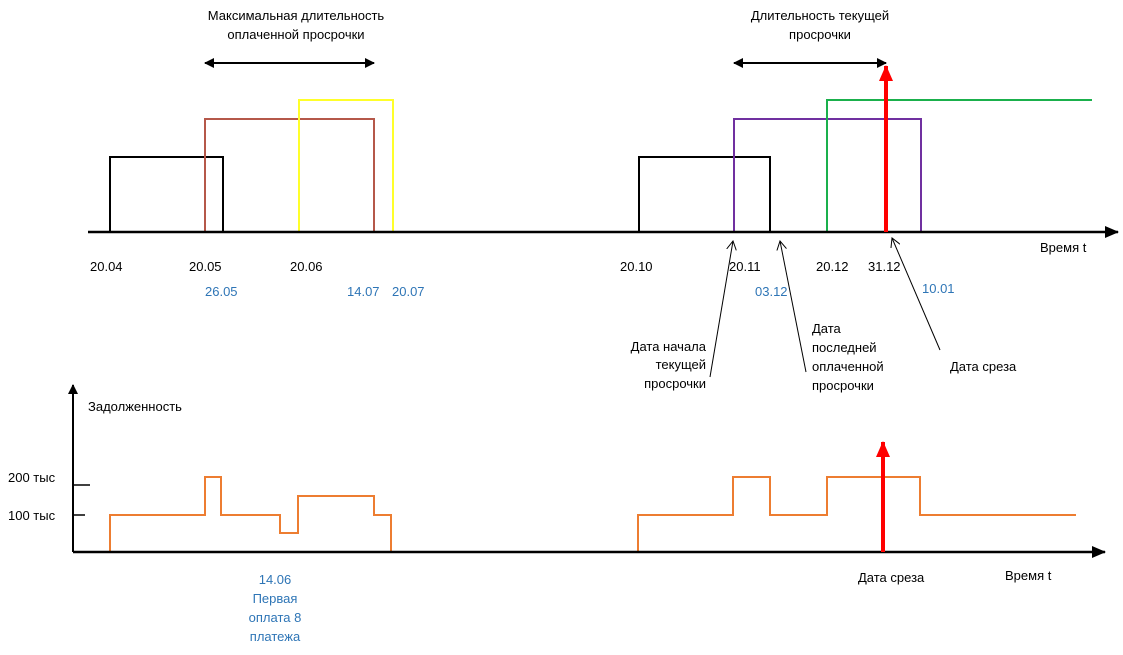 Image resolution: width=1123 pixels, height=655 pixels. What do you see at coordinates (959, 165) in the screenshot?
I see `interval-green-open` at bounding box center [959, 165].